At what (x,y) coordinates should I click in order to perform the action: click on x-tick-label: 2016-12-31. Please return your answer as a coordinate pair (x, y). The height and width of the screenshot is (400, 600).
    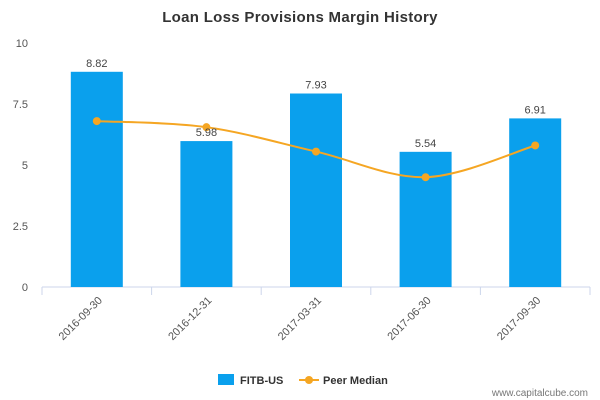
    Looking at the image, I should click on (190, 319).